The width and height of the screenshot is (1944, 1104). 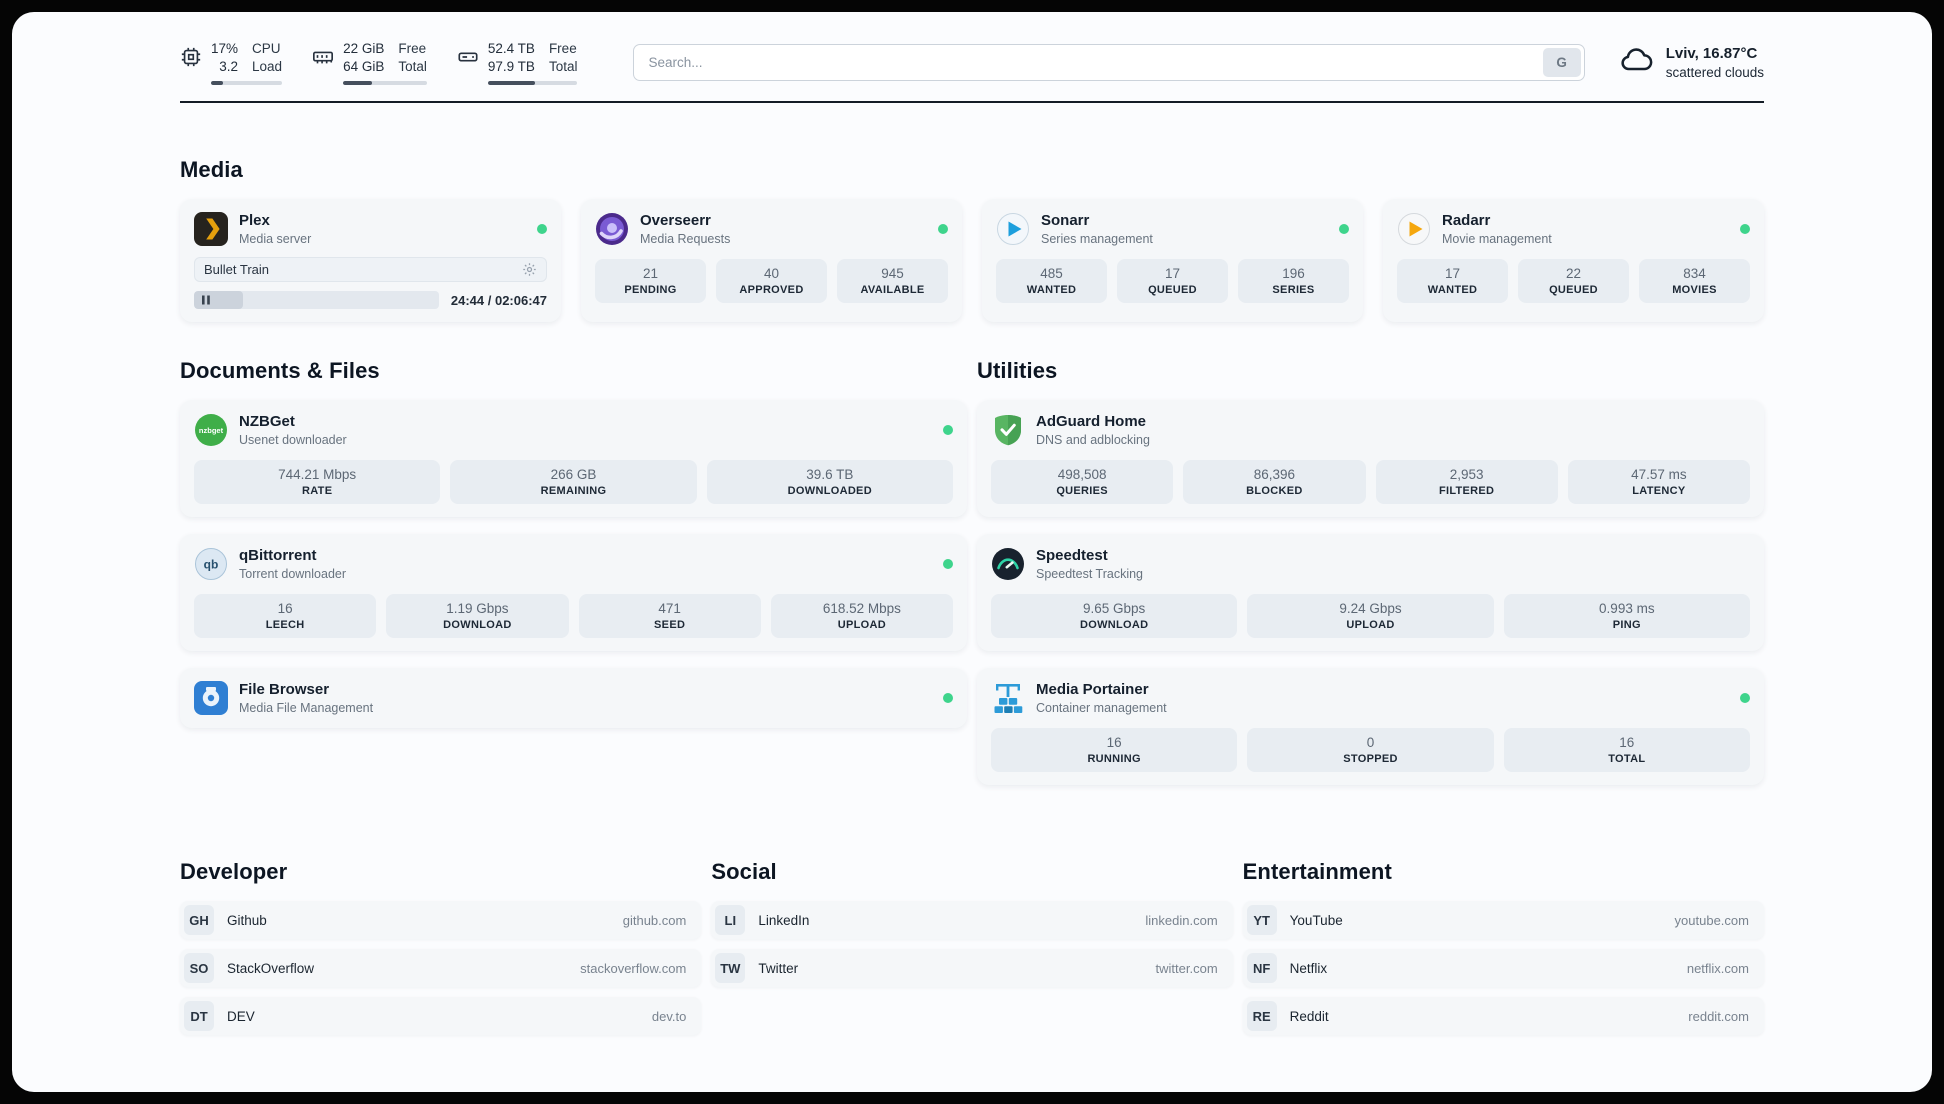 I want to click on ram-free-value: 22 GiB, so click(x=364, y=48).